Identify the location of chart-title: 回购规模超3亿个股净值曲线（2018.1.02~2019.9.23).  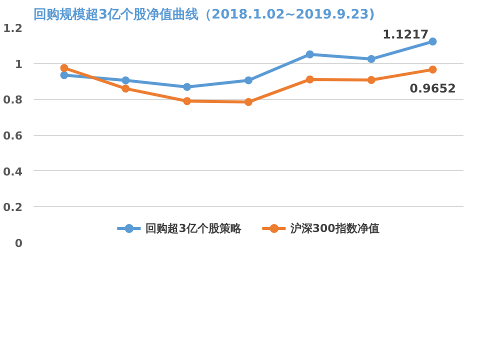
(204, 15).